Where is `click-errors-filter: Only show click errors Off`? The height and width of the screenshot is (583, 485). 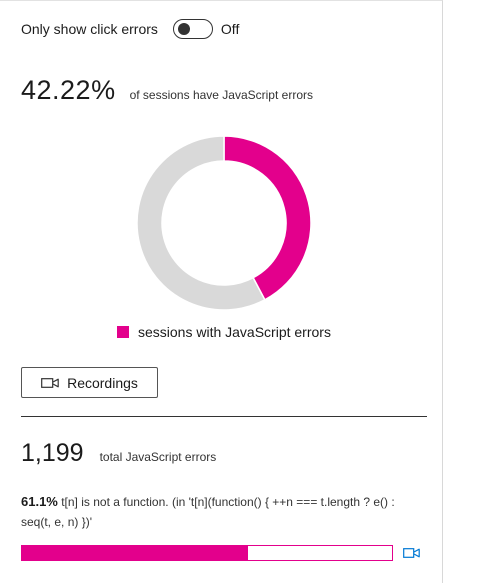 click-errors-filter: Only show click errors Off is located at coordinates (130, 29).